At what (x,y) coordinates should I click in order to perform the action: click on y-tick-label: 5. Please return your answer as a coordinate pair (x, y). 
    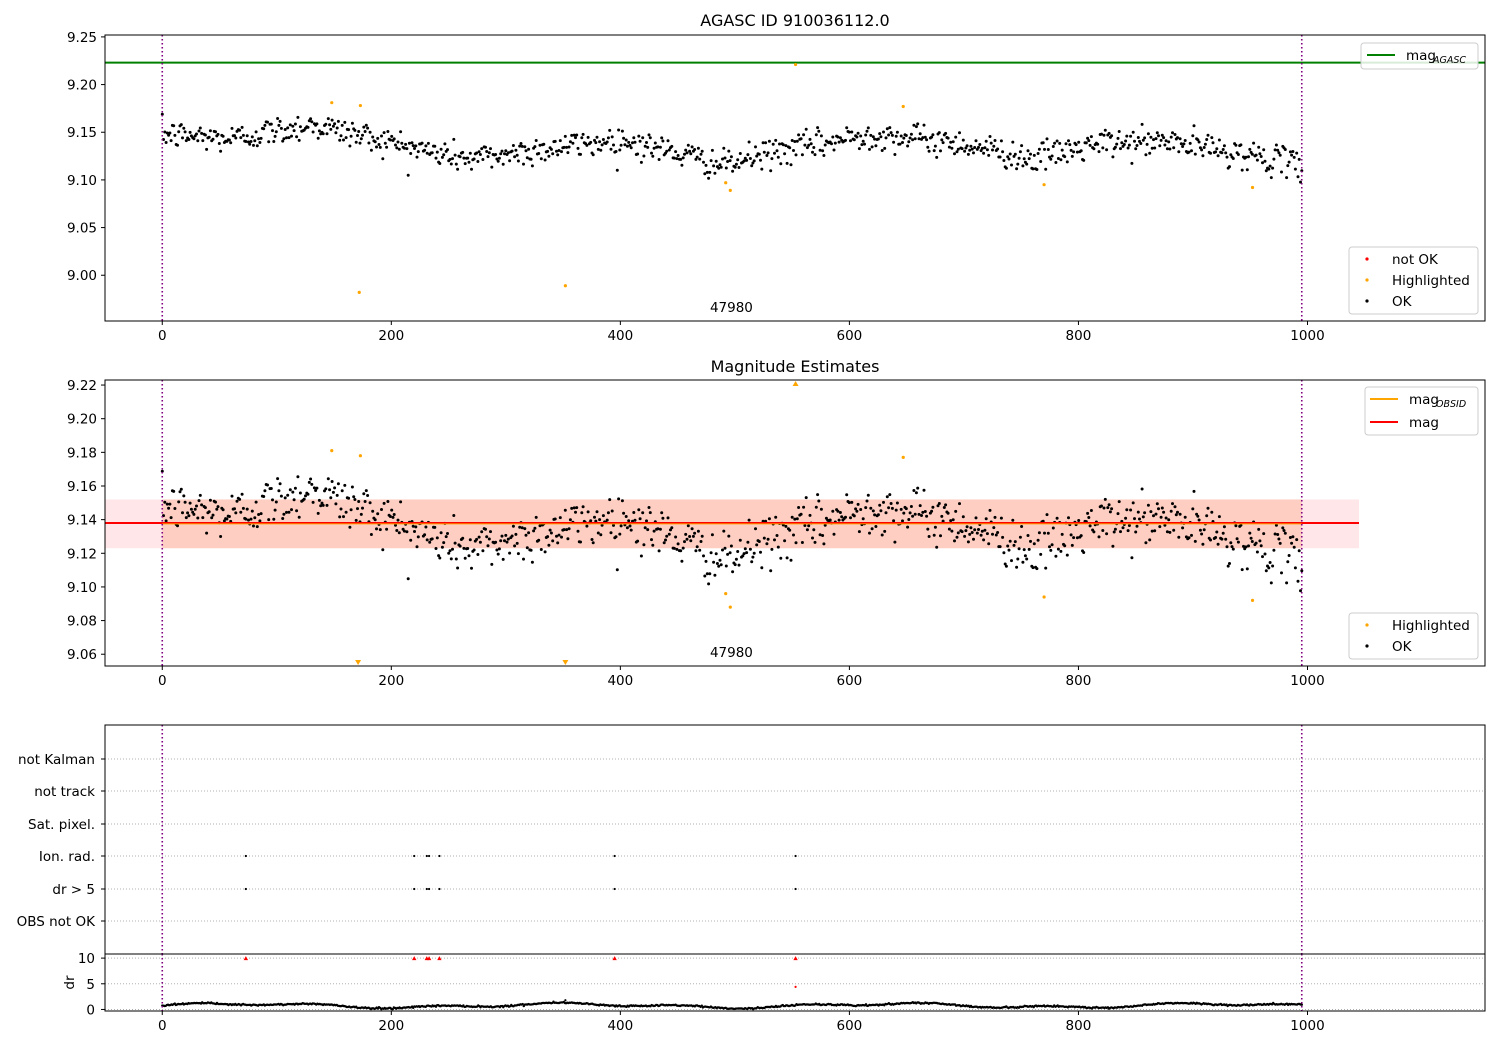
    Looking at the image, I should click on (90, 985).